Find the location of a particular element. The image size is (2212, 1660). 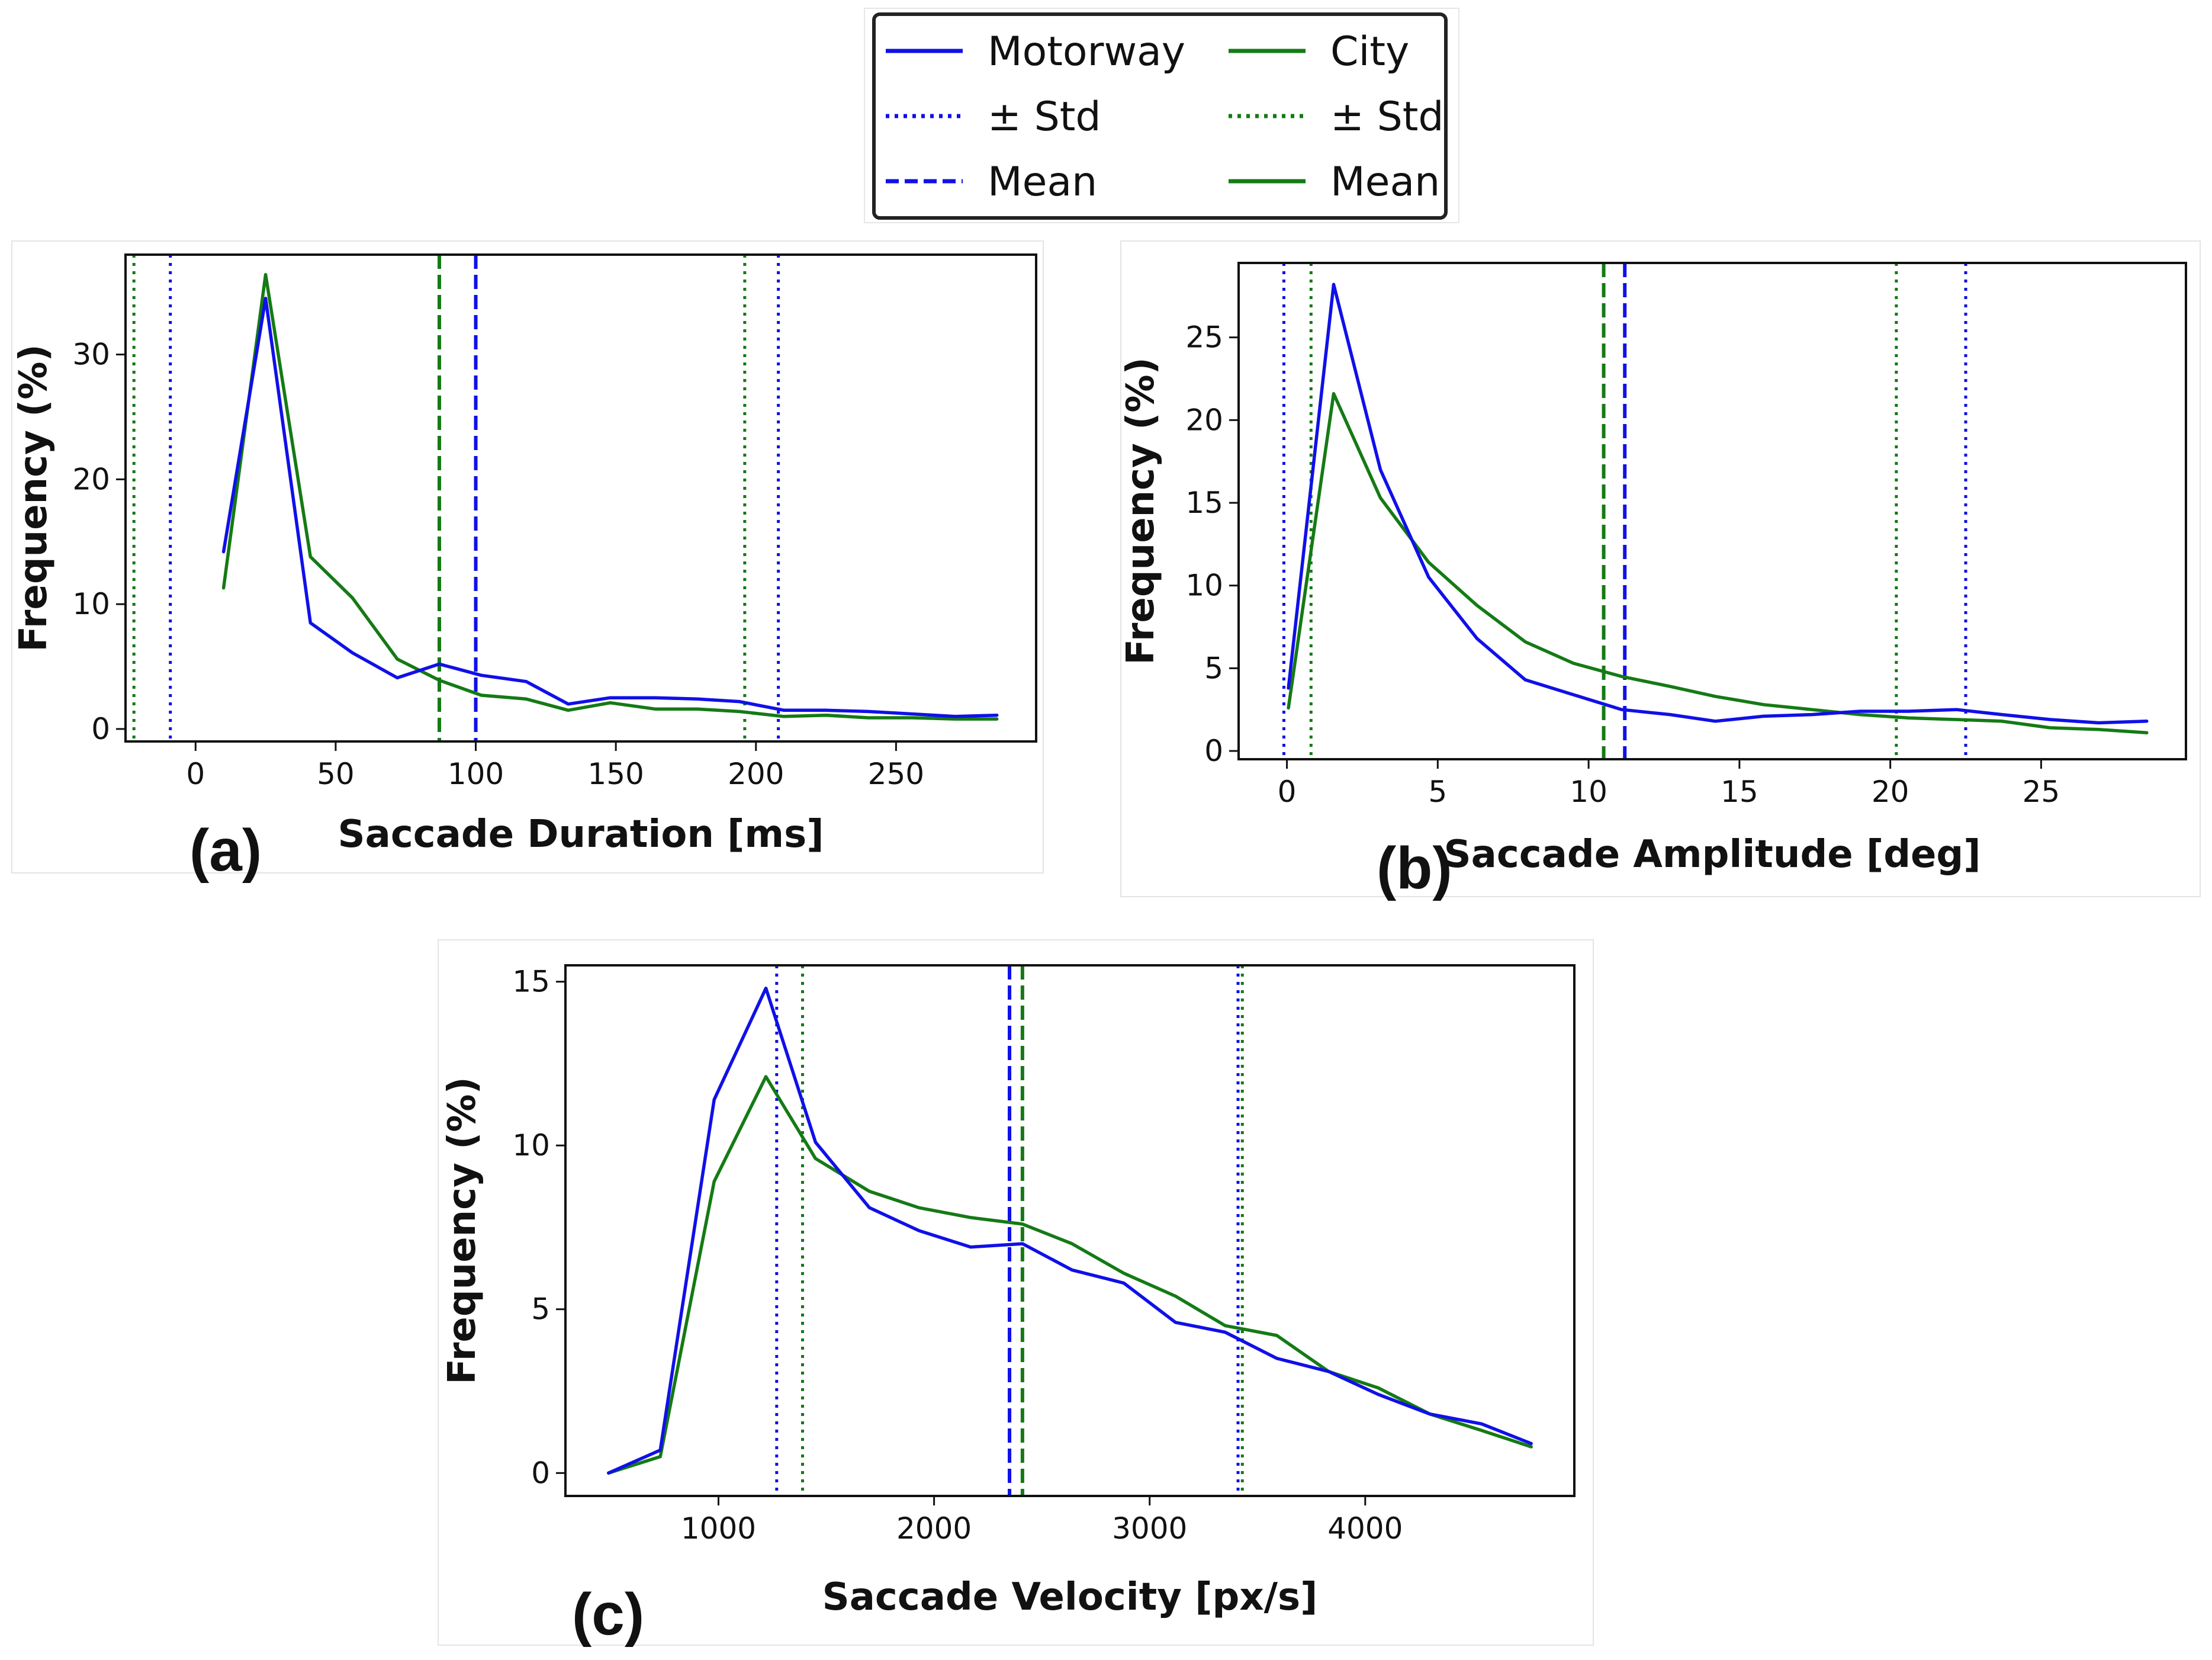

y-tick-label: 25 is located at coordinates (1204, 337).